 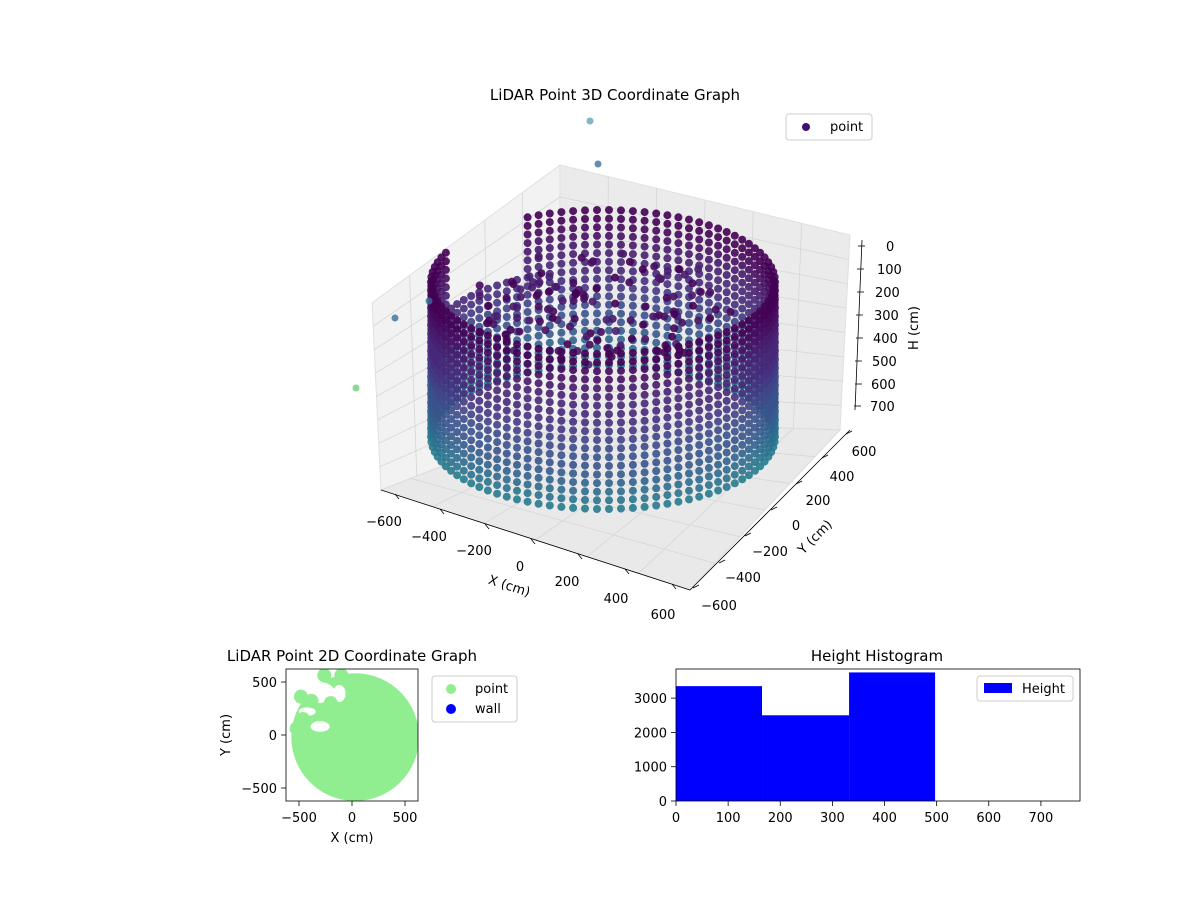 I want to click on scatter-2d-series-point, so click(x=353, y=735).